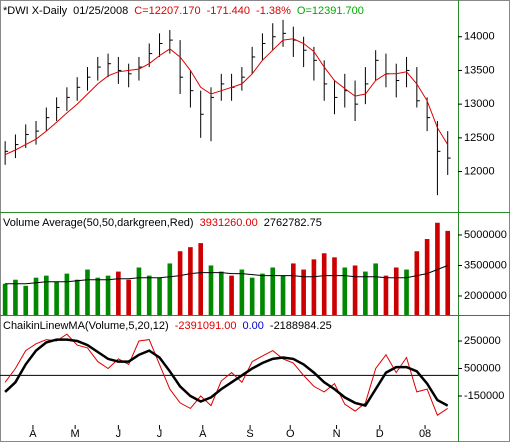 This screenshot has width=510, height=442. What do you see at coordinates (479, 104) in the screenshot?
I see `y-tick-label: 13000` at bounding box center [479, 104].